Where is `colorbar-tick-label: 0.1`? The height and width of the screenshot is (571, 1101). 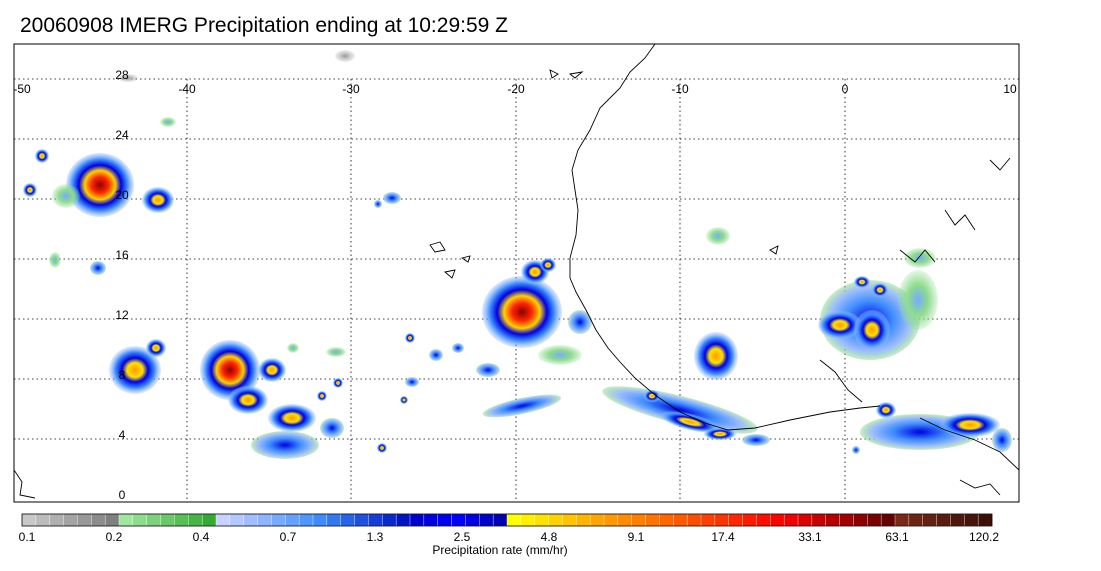
colorbar-tick-label: 0.1 is located at coordinates (27, 537).